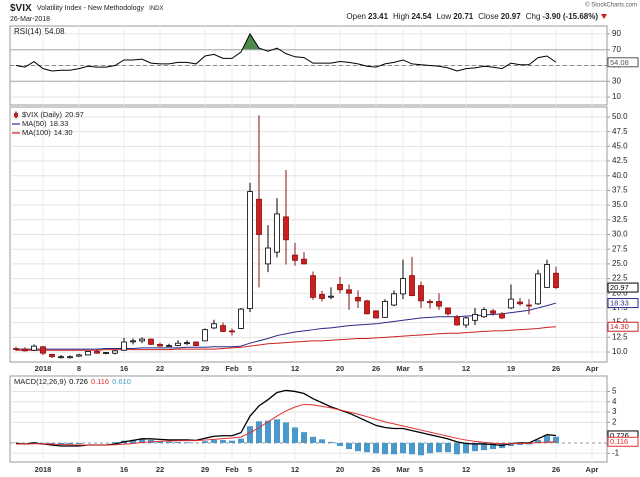 The width and height of the screenshot is (640, 477). Describe the element at coordinates (74, 114) in the screenshot. I see `legend-value: 20.97` at that location.